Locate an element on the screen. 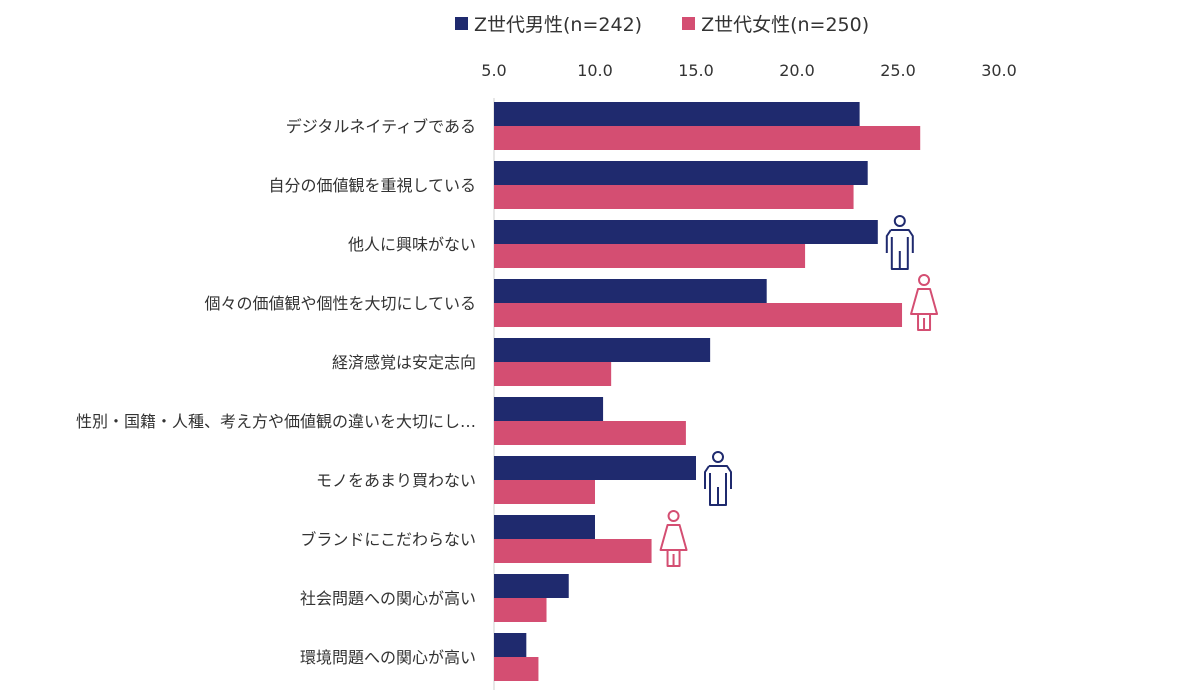  category-label: 経済感覚は安定志向 is located at coordinates (404, 362).